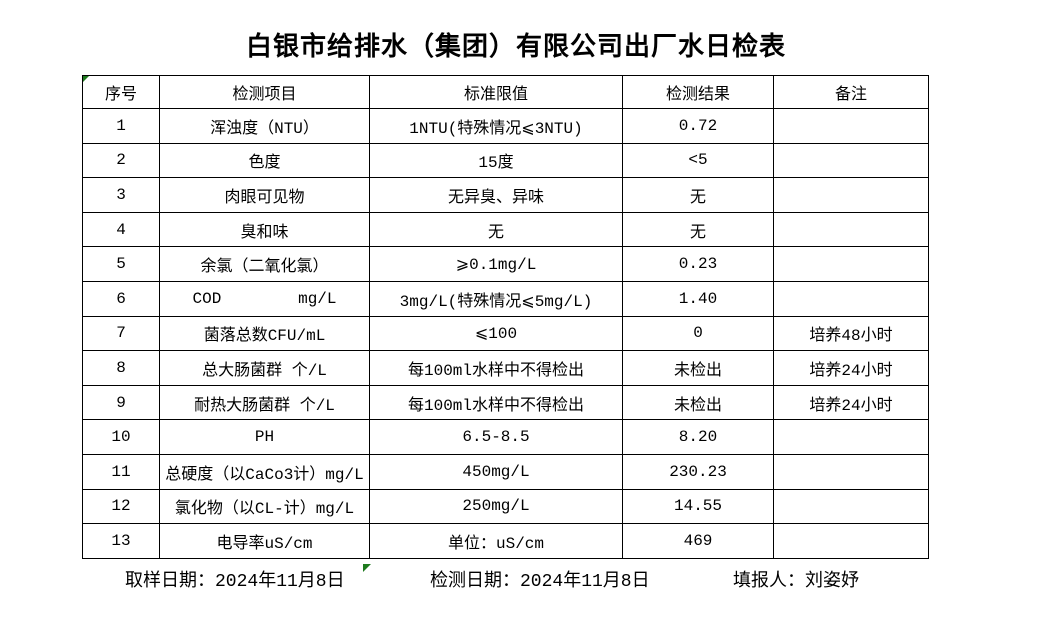 Image resolution: width=1042 pixels, height=634 pixels. What do you see at coordinates (496, 471) in the screenshot?
I see `cell-limit: 450mg/L` at bounding box center [496, 471].